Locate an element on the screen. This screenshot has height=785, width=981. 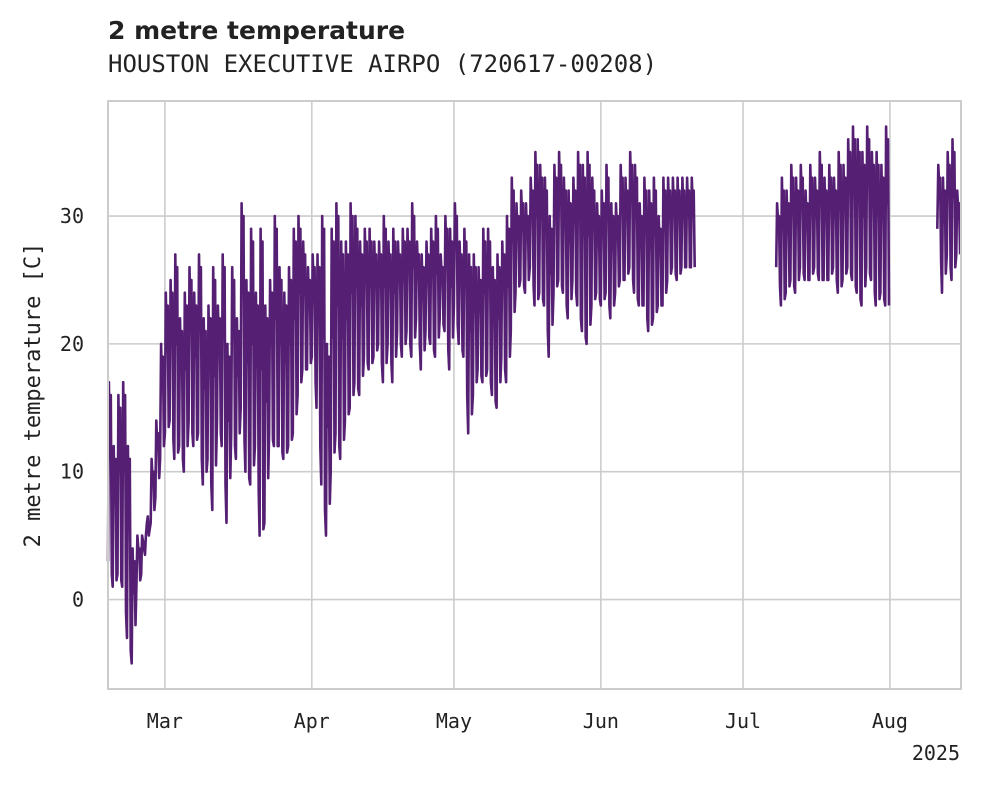
y-tick-label: 20 is located at coordinates (72, 344).